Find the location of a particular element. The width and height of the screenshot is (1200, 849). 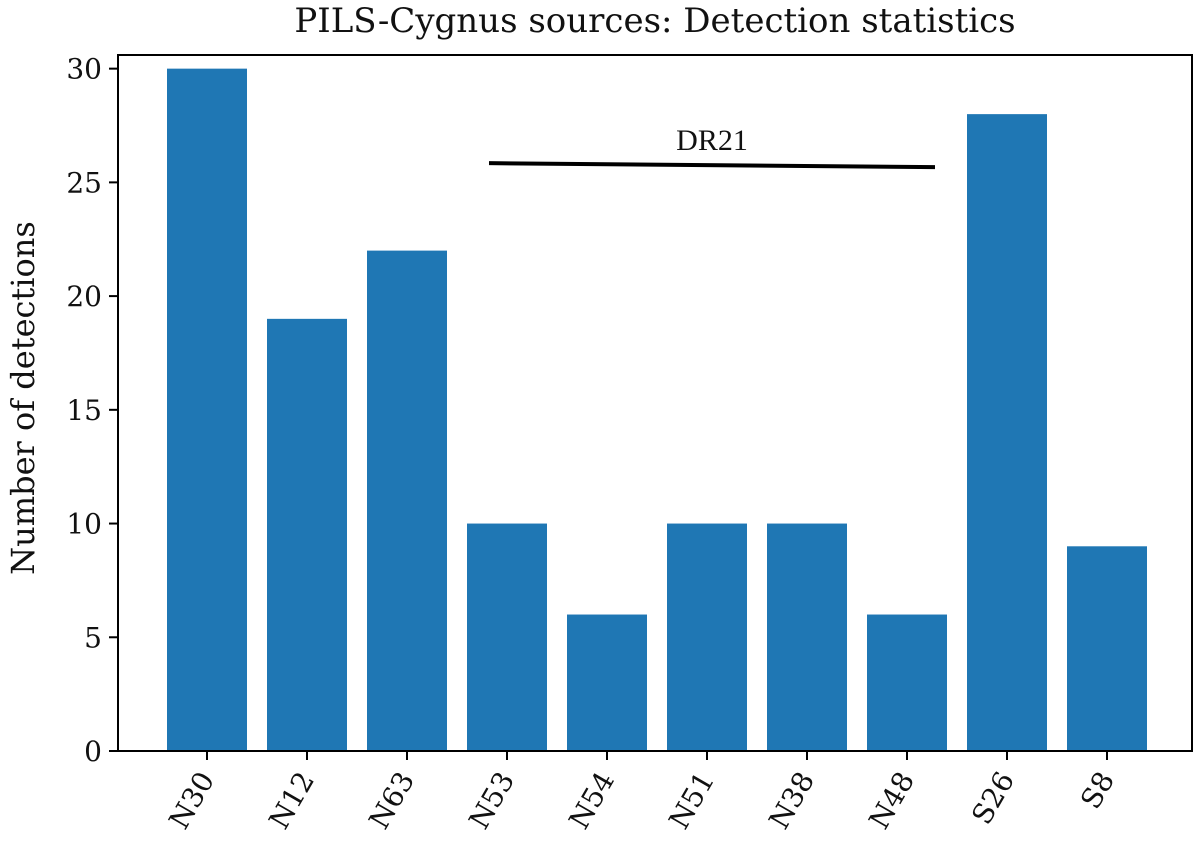

x-tick-label: N48 is located at coordinates (891, 800).